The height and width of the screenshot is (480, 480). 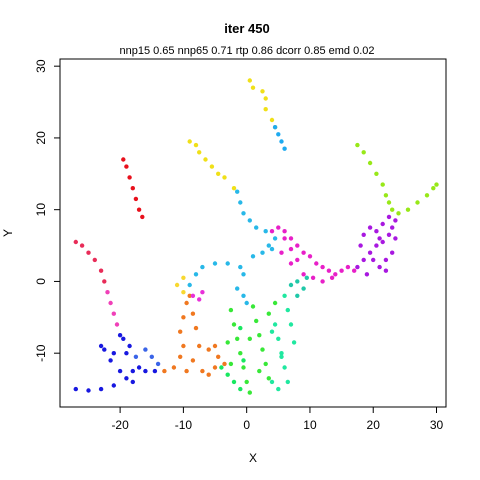 I want to click on y-tick-label: -10, so click(x=41, y=353).